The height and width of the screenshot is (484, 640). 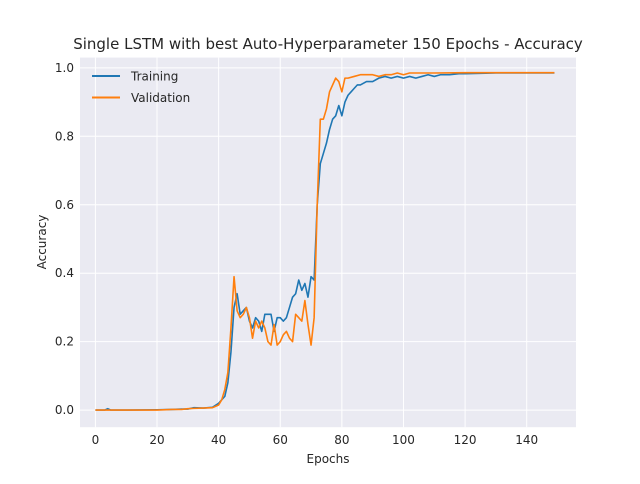 I want to click on x-tick-label: 140, so click(x=526, y=440).